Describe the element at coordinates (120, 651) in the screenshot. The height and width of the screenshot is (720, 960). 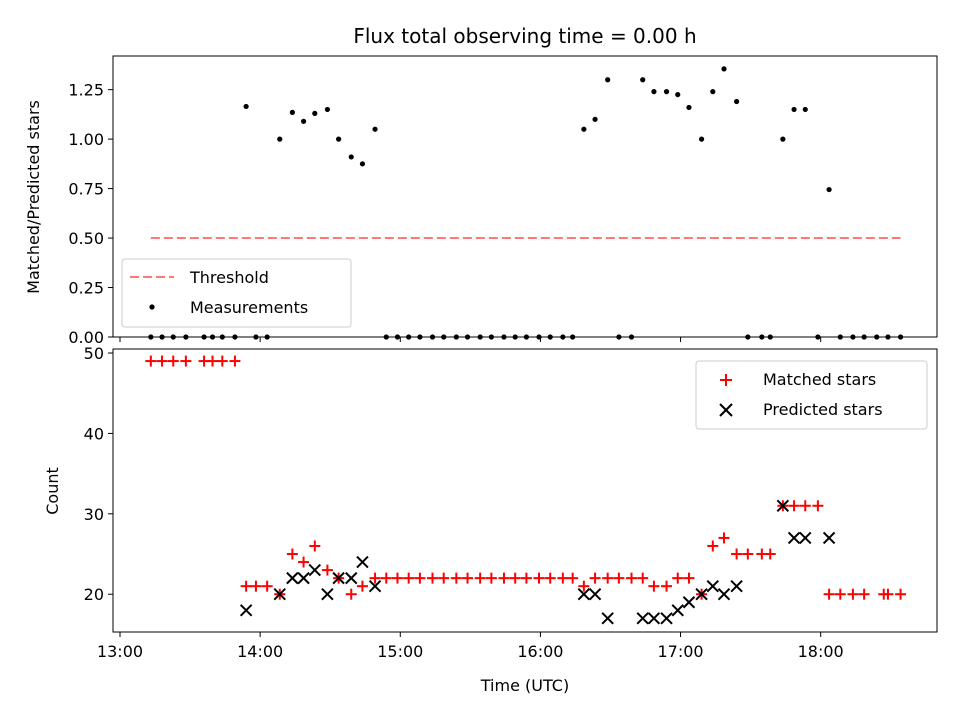
I see `bottom-x-tick-label: 13:00` at that location.